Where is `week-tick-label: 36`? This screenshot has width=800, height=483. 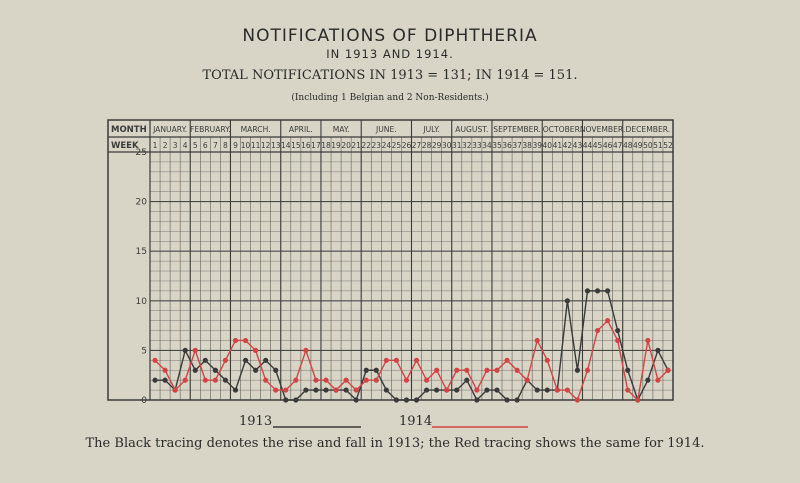
week-tick-label: 36 is located at coordinates (507, 145).